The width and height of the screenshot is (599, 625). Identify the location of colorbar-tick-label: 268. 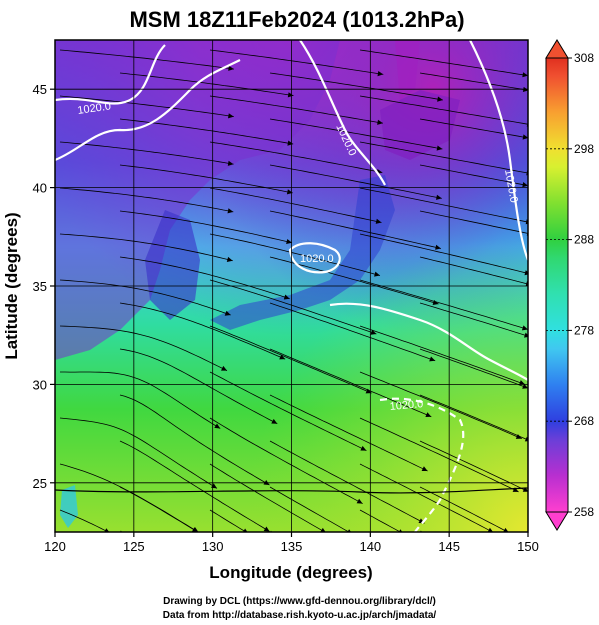
(584, 421).